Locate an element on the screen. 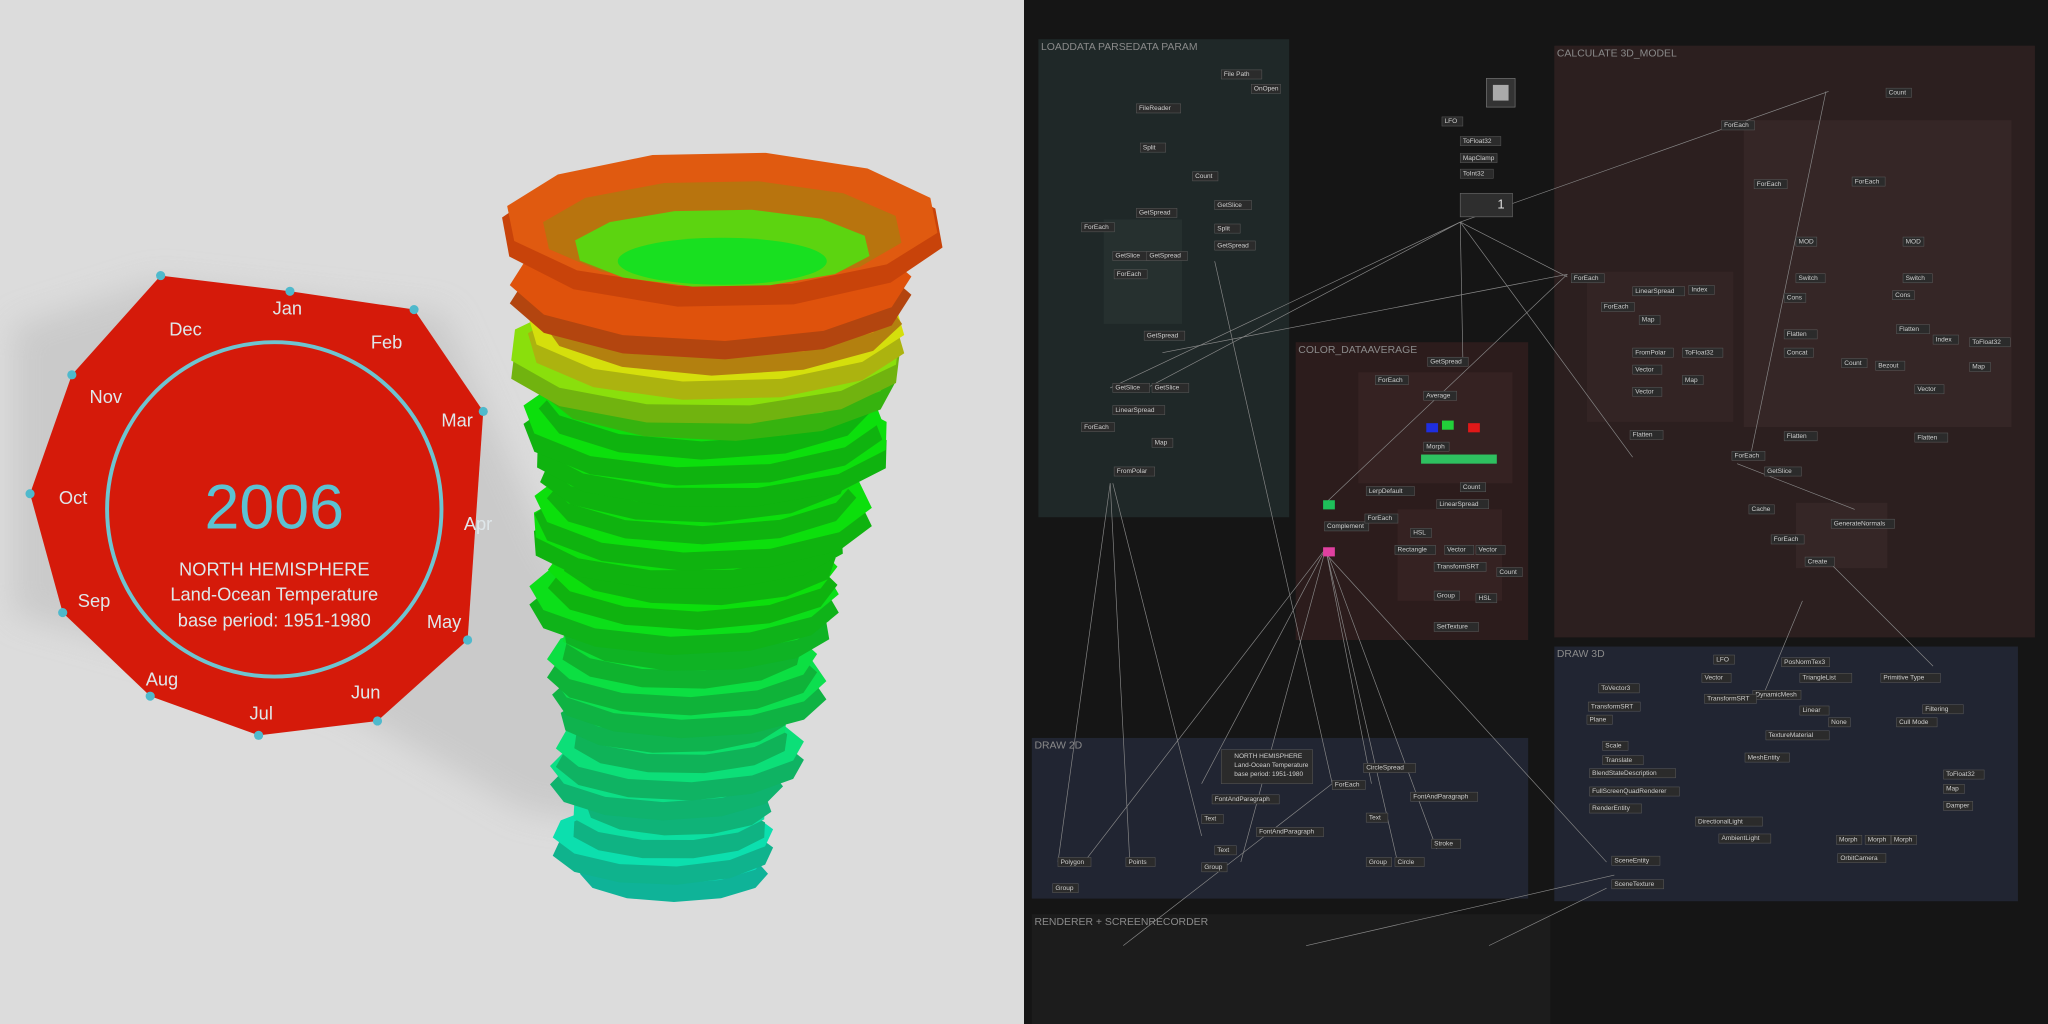  node-label: FileReader is located at coordinates (1155, 108).